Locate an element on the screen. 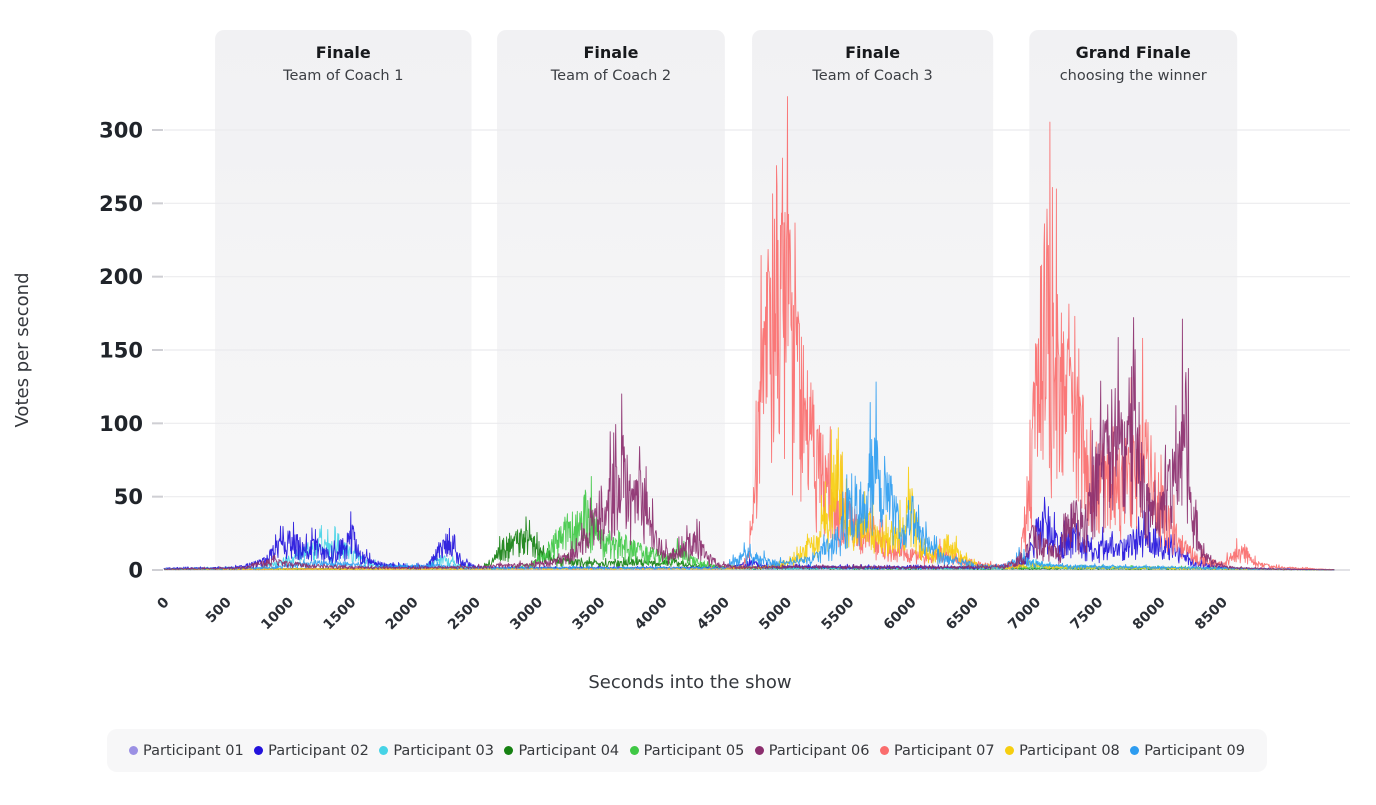  y-tick-label: 250 is located at coordinates (121, 204).